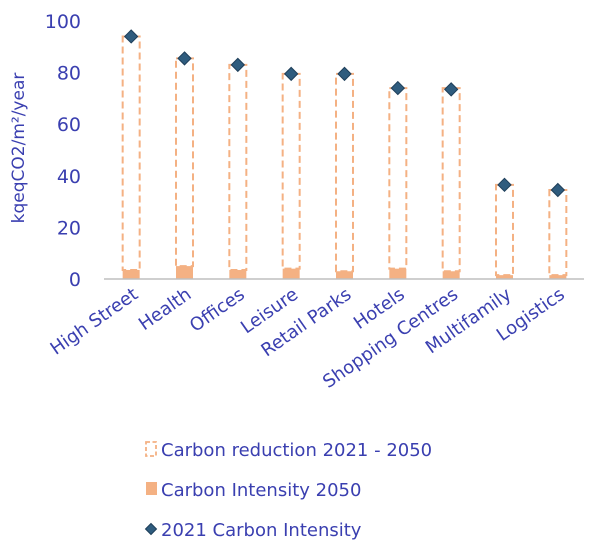 The width and height of the screenshot is (595, 547). Describe the element at coordinates (19, 148) in the screenshot. I see `y-axis-title: kqeqCO2/m²/year` at that location.